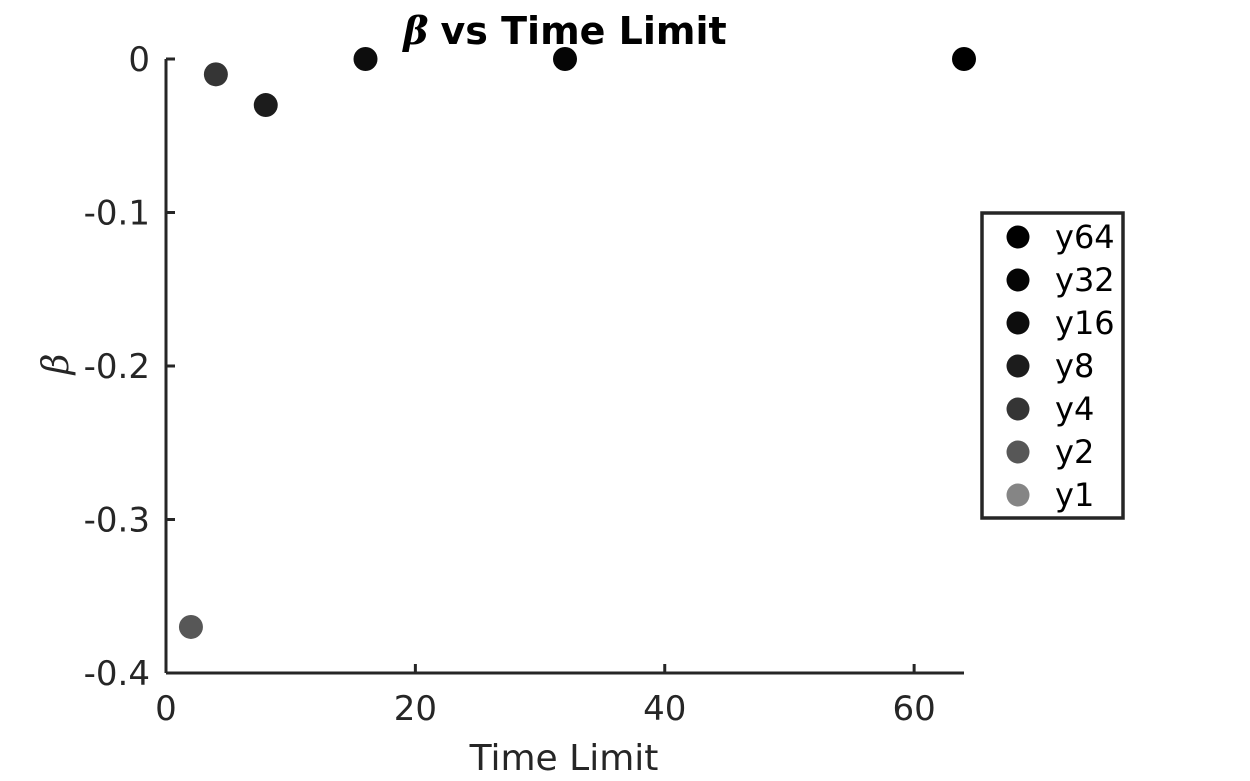 This screenshot has width=1250, height=781. What do you see at coordinates (117, 367) in the screenshot?
I see `y-tick-label: -0.2` at bounding box center [117, 367].